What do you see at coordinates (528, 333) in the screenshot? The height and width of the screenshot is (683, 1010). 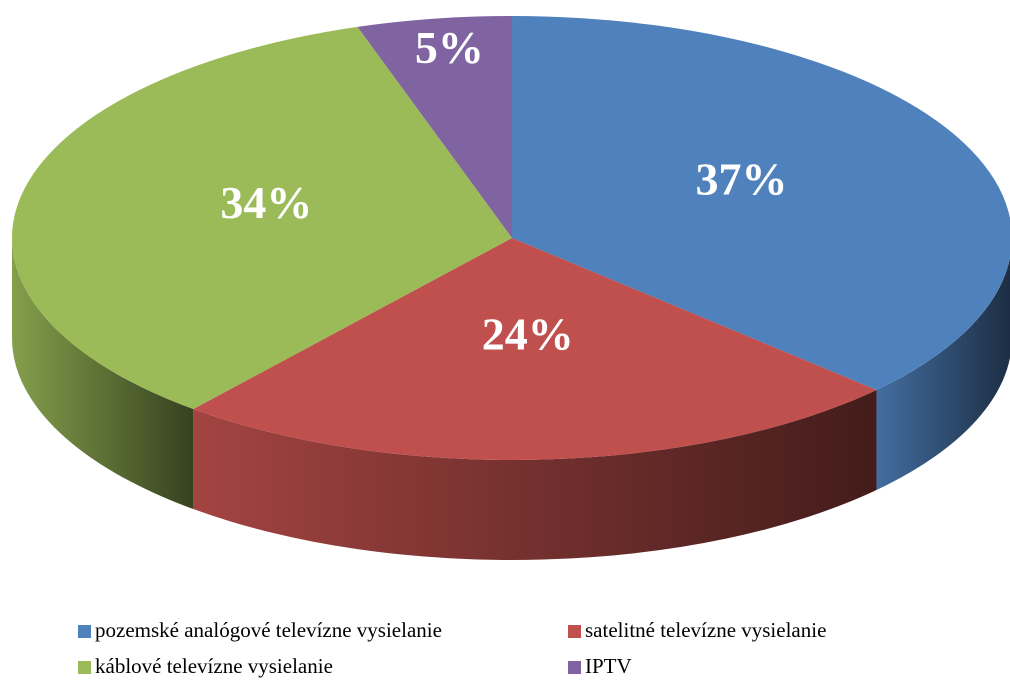 I see `data-label: 24%` at bounding box center [528, 333].